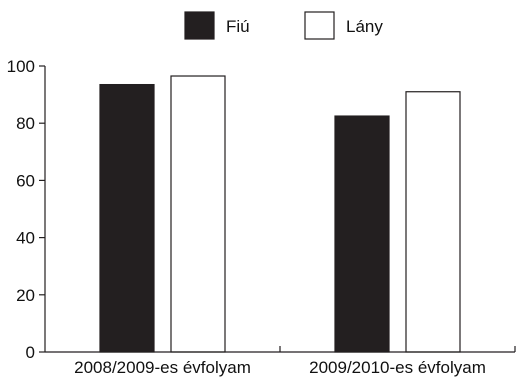 This screenshot has width=520, height=378. Describe the element at coordinates (162, 367) in the screenshot. I see `x-category-label-2008-2009: 2008/2009-es évfolyam` at that location.